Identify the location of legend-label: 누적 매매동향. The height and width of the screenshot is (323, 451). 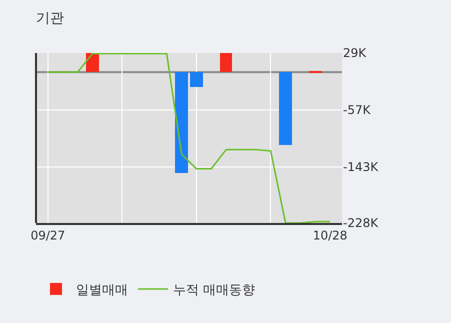
(214, 290).